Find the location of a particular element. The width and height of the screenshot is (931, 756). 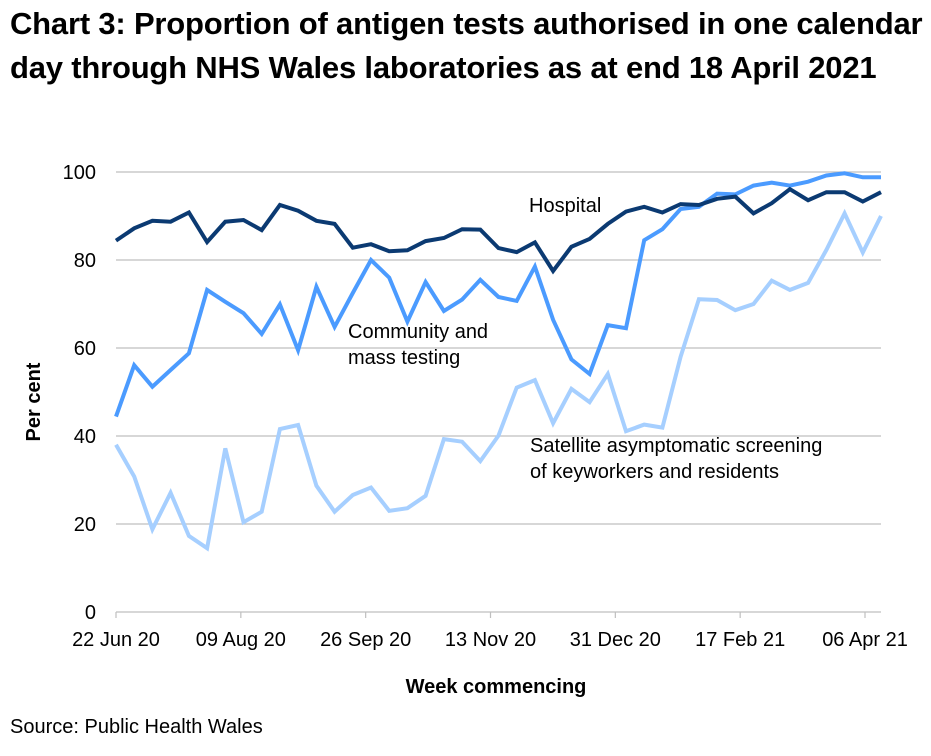

x-tick-label: 09 Aug 20 is located at coordinates (241, 640).